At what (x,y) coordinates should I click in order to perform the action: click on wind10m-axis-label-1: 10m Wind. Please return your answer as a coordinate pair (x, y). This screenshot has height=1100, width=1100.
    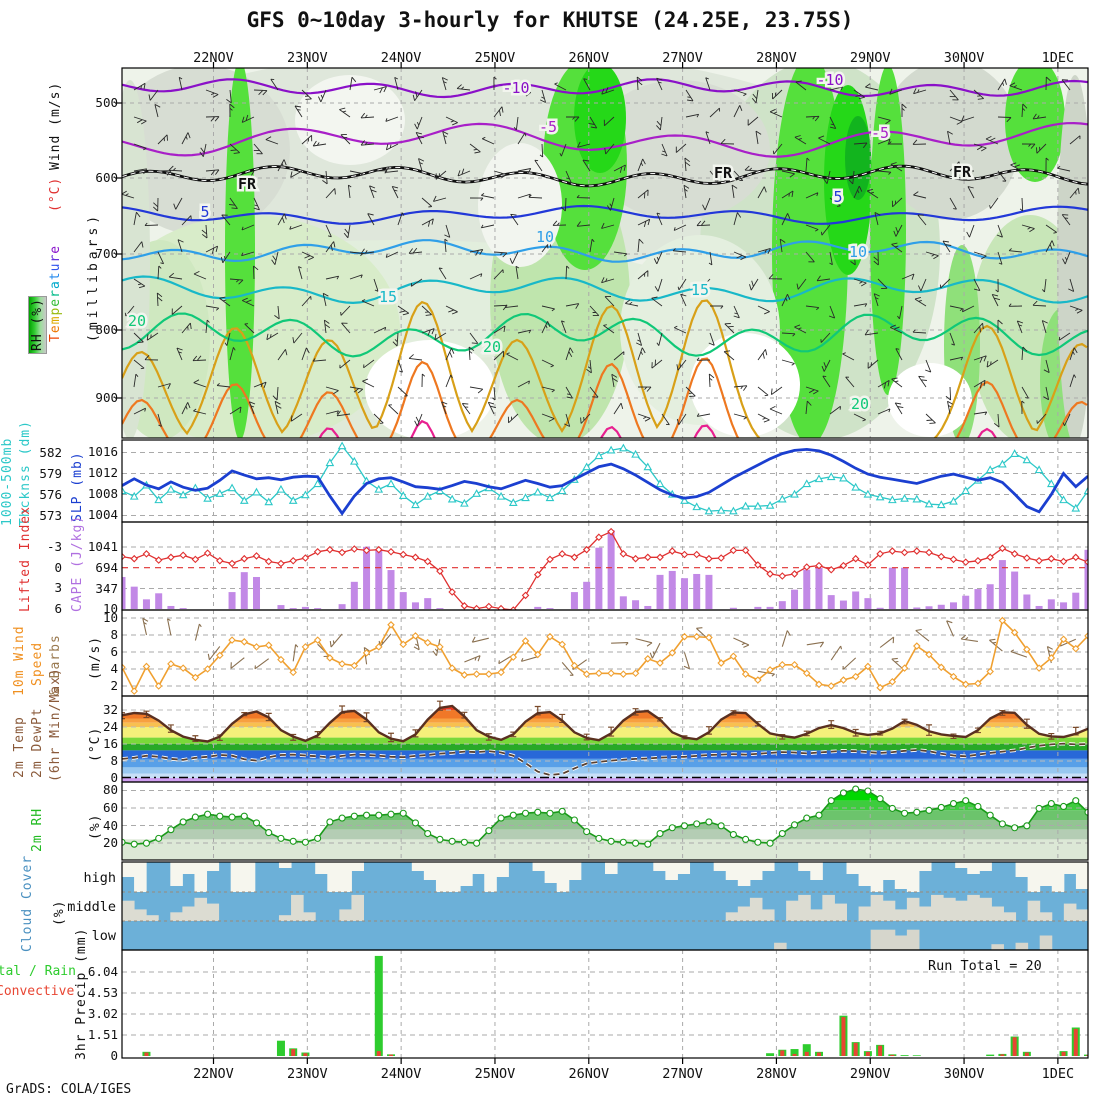
    Looking at the image, I should click on (19, 660).